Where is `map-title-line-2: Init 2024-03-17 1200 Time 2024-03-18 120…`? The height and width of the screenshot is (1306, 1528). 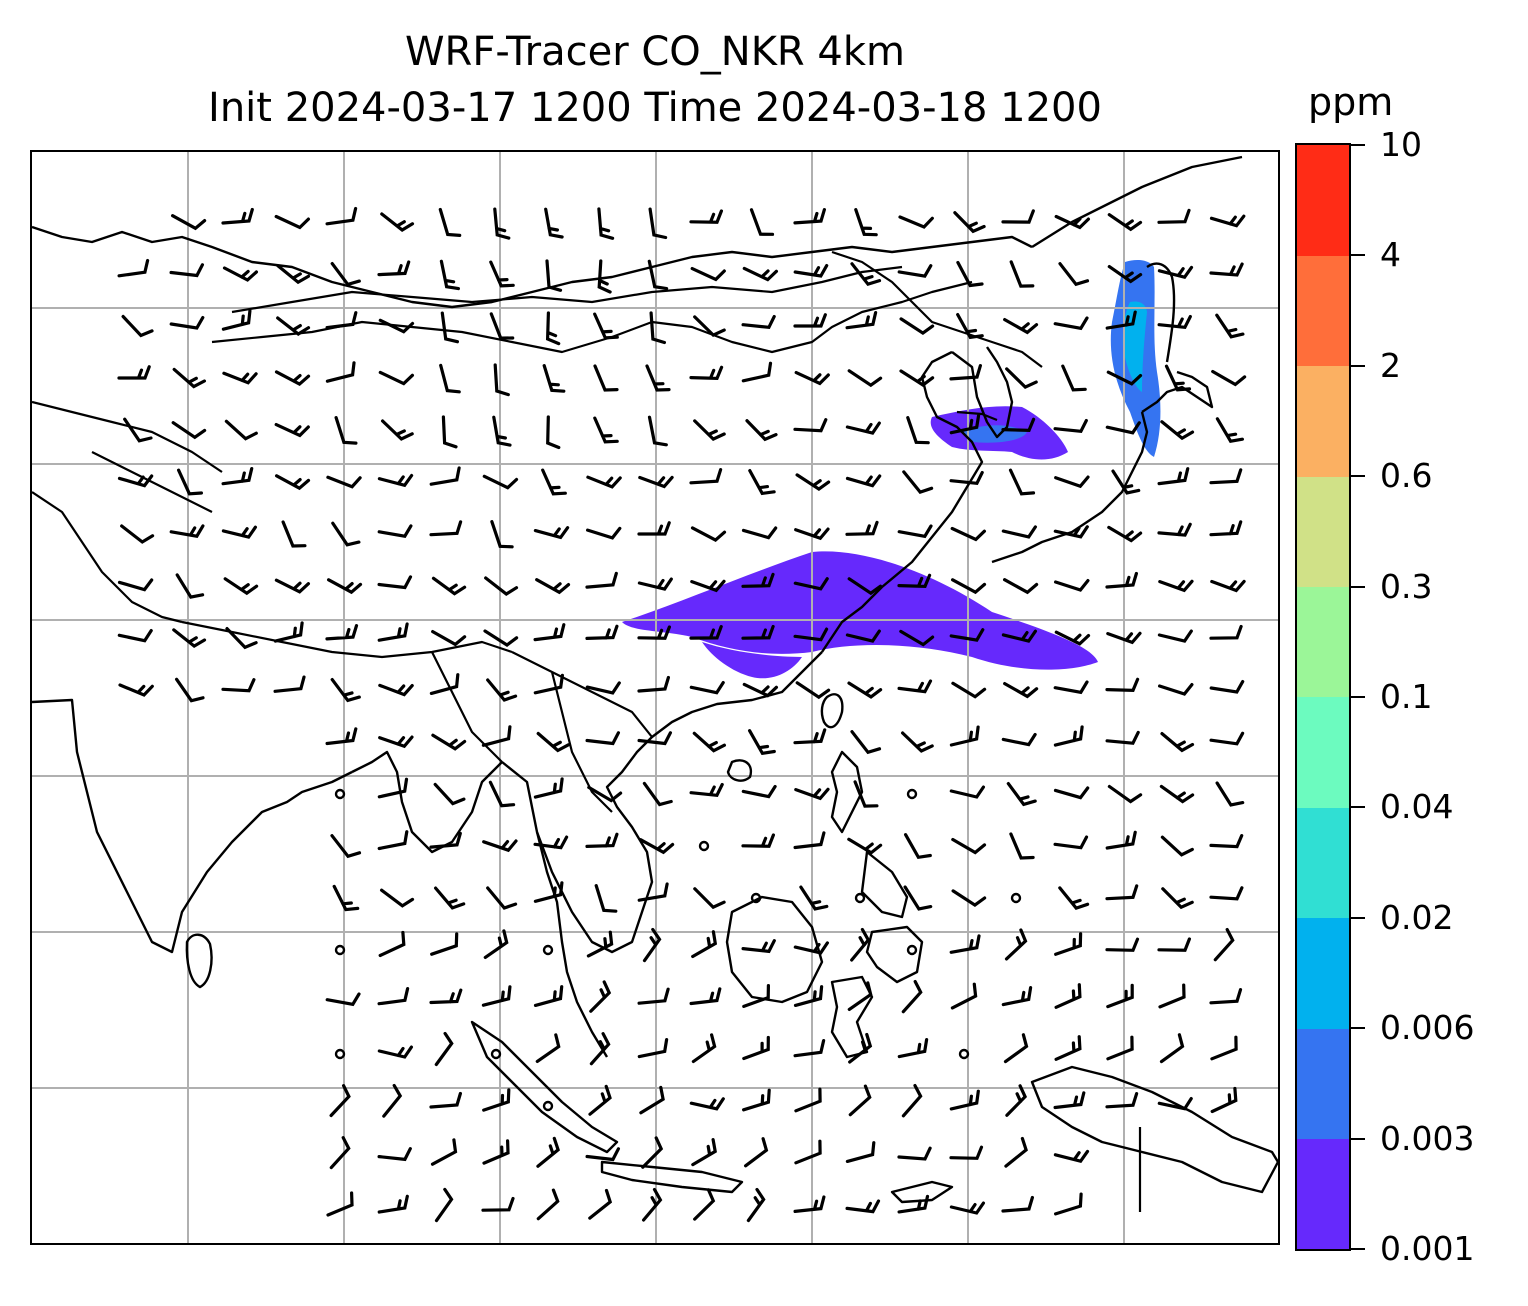
map-title-line-2: Init 2024-03-17 1200 Time 2024-03-18 120… is located at coordinates (655, 108).